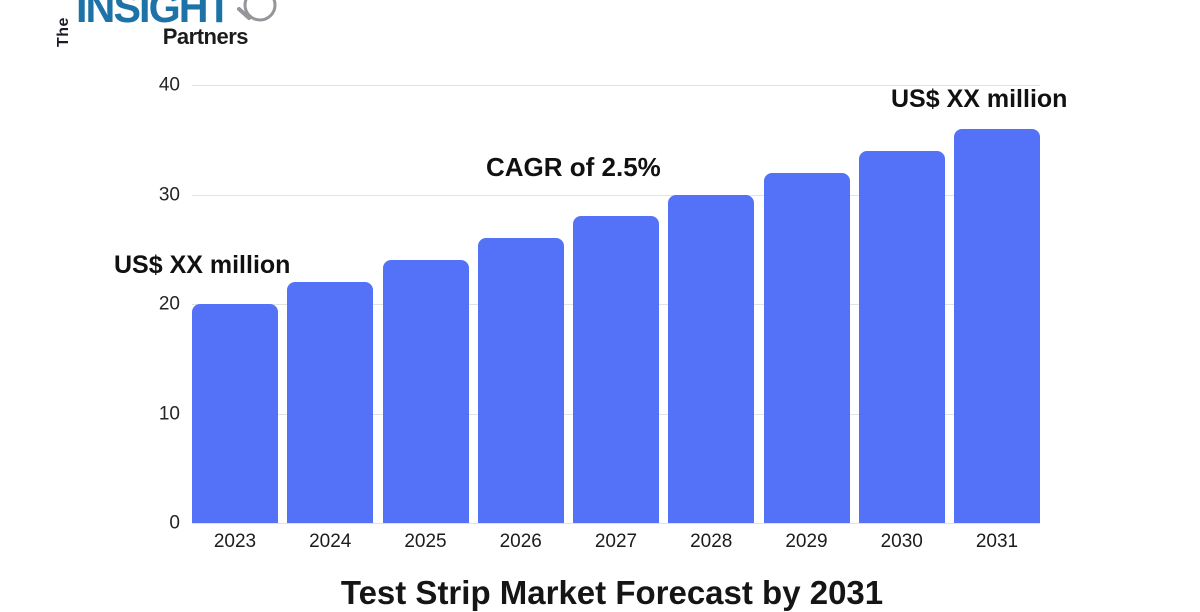 This screenshot has width=1200, height=612. I want to click on annotation-cagr: CAGR of 2.5%, so click(573, 167).